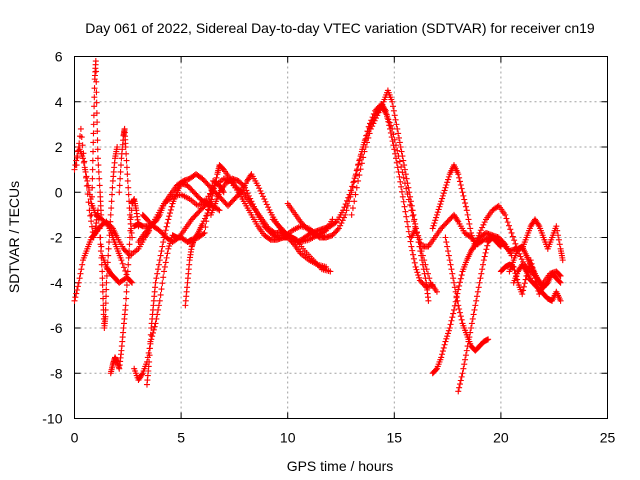 Image resolution: width=640 pixels, height=480 pixels. I want to click on series-tr16, so click(362, 199).